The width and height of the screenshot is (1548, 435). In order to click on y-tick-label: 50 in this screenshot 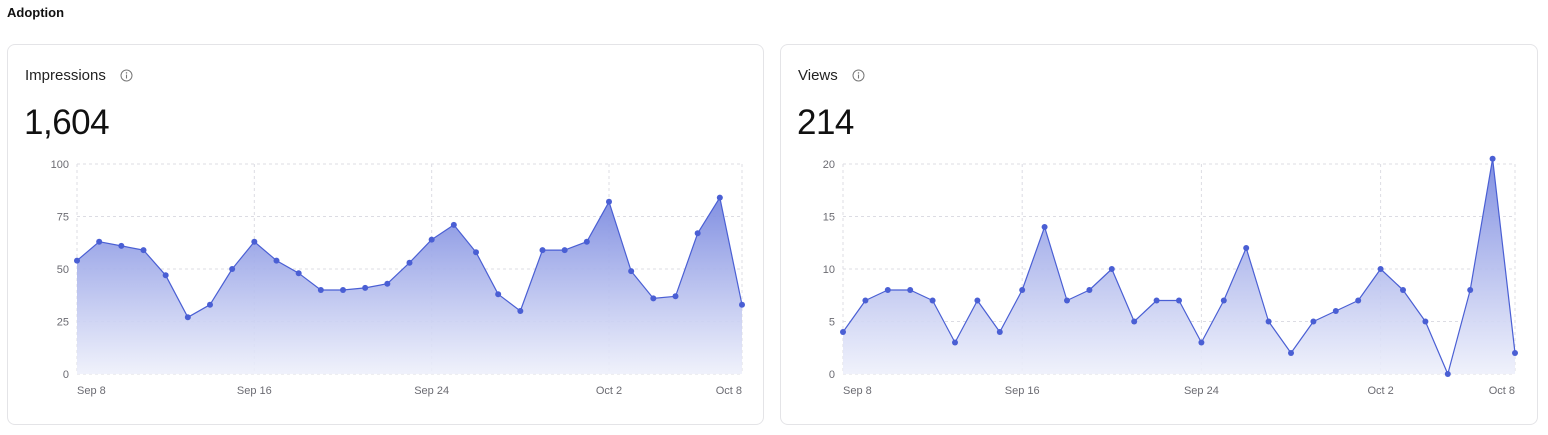, I will do `click(63, 270)`.